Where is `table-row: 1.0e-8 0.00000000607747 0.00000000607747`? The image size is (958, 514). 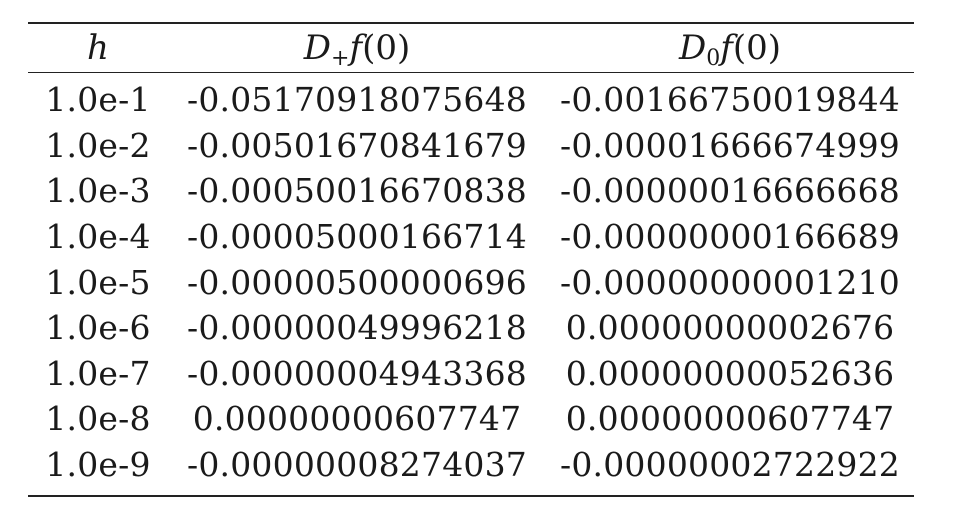
table-row: 1.0e-8 0.00000000607747 0.00000000607747 is located at coordinates (471, 419).